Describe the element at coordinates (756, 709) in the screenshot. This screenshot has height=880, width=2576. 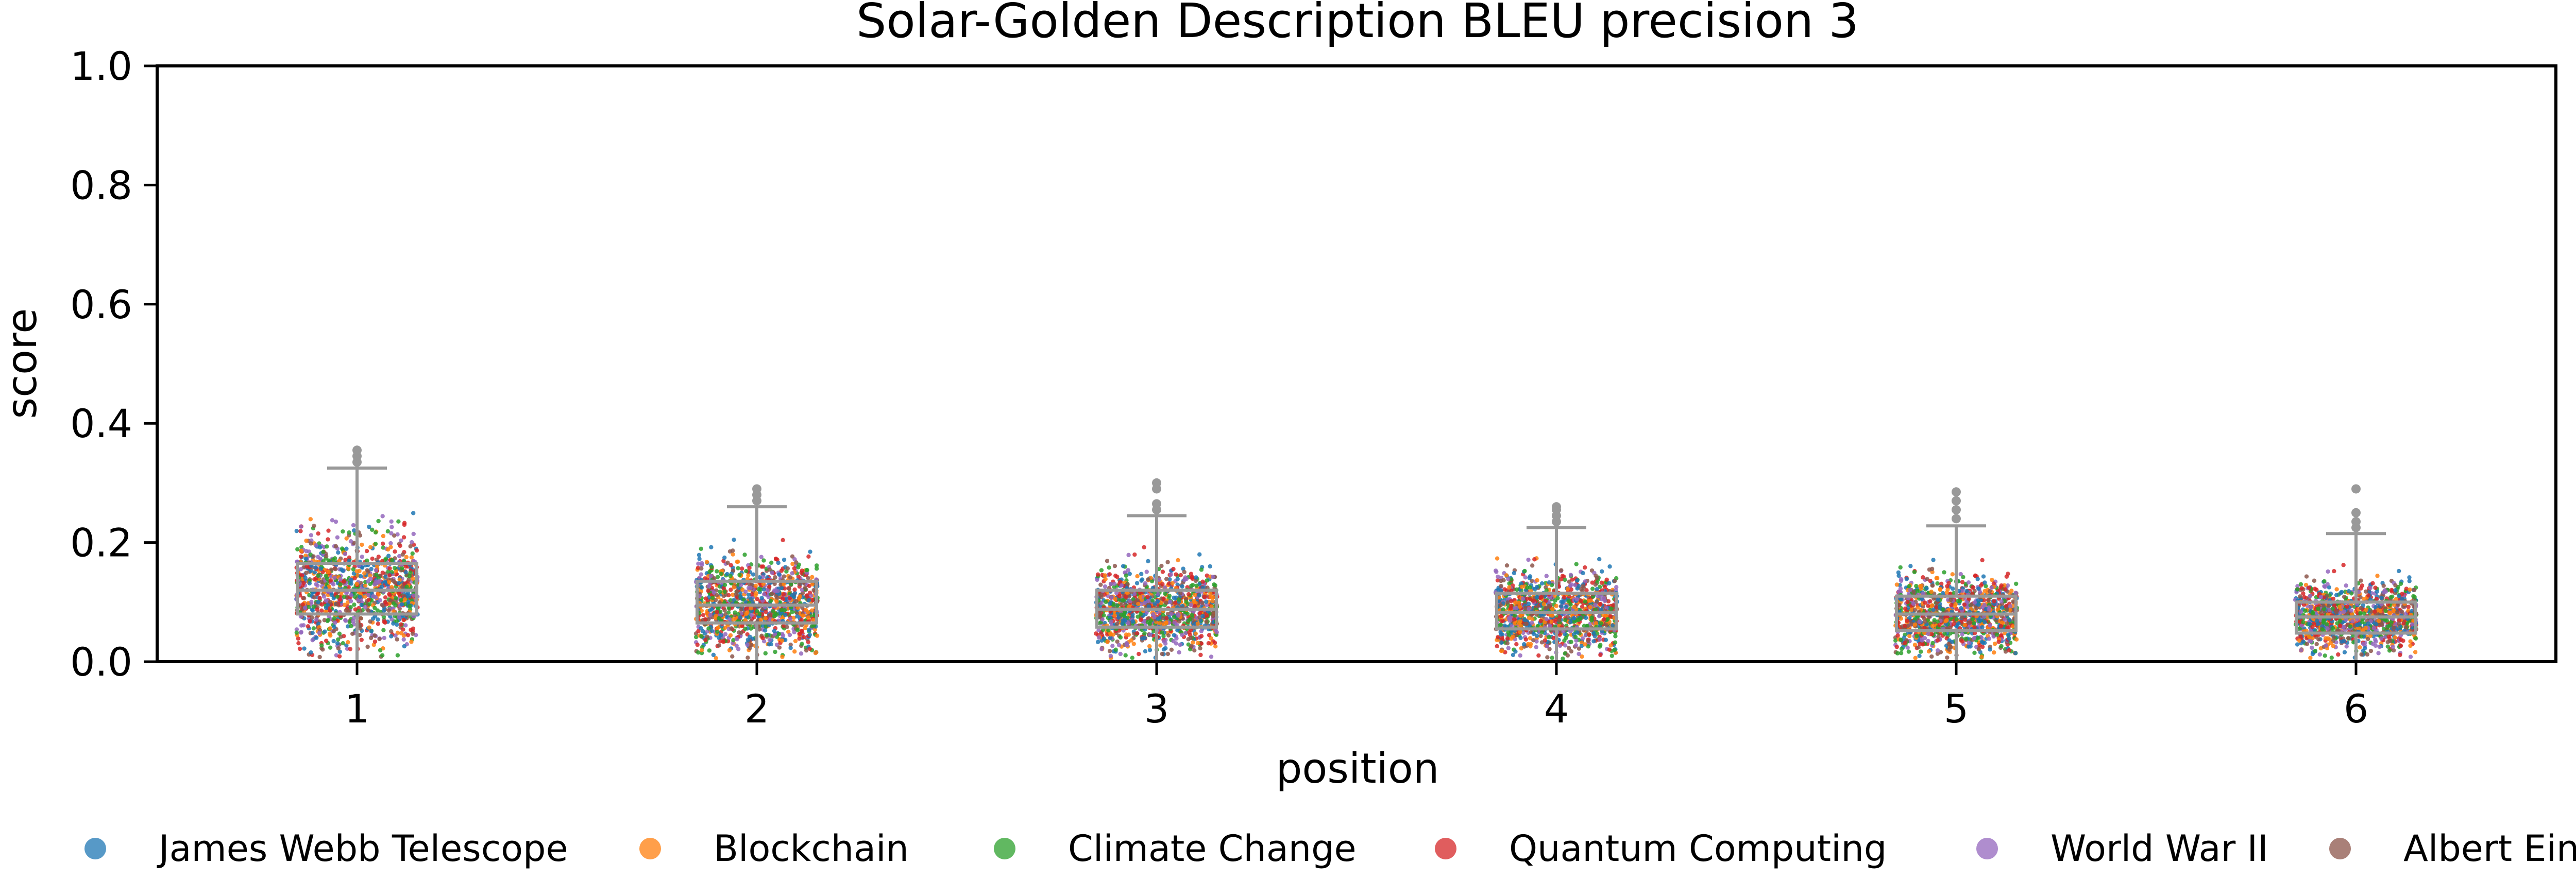
I see `x-tick-label: 2` at that location.